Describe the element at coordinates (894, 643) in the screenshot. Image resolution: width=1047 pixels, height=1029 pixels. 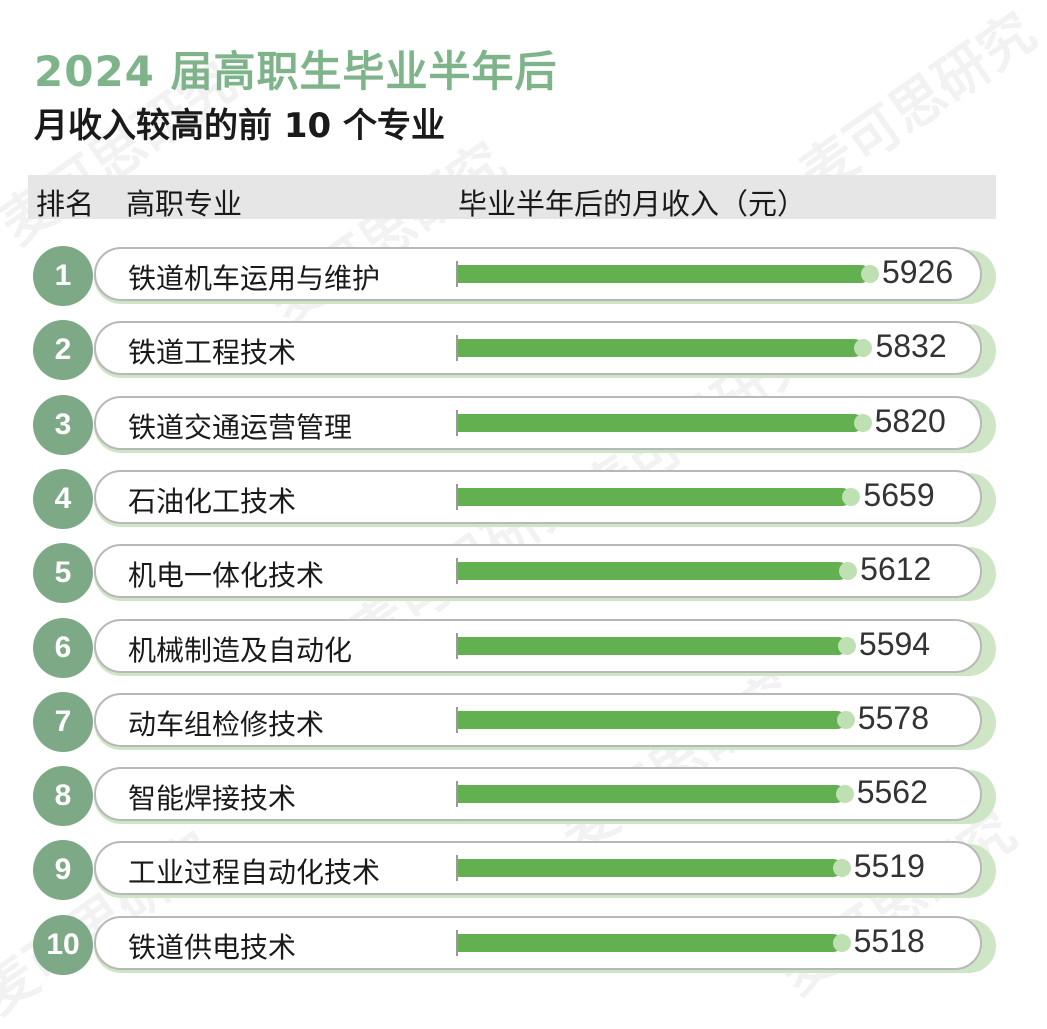
I see `data-label: 5594` at that location.